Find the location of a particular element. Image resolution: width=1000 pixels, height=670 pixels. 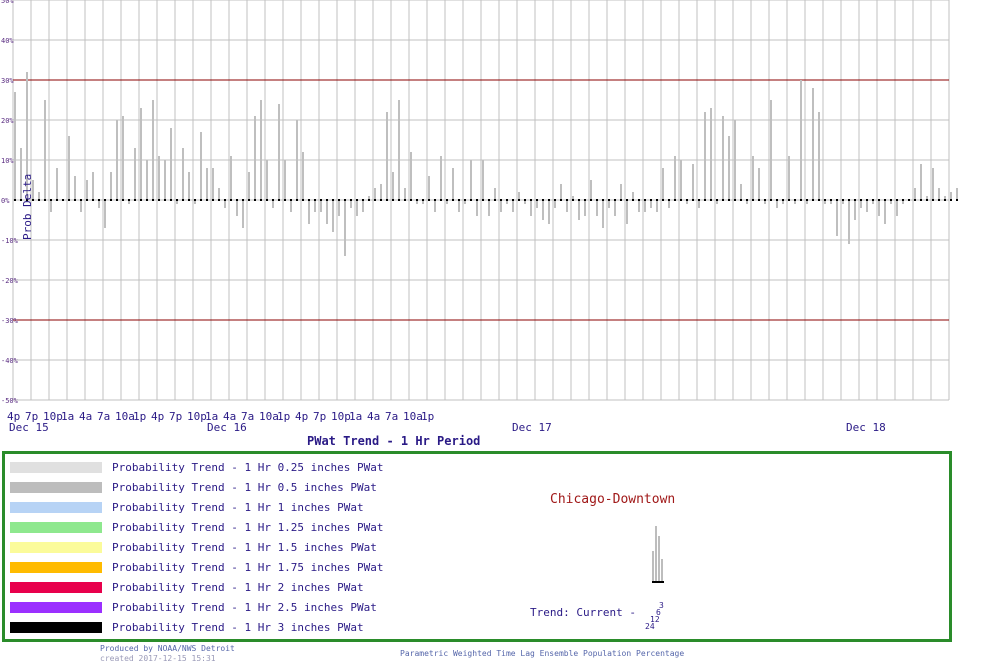

y-tick-label: 20% is located at coordinates (7, 121).